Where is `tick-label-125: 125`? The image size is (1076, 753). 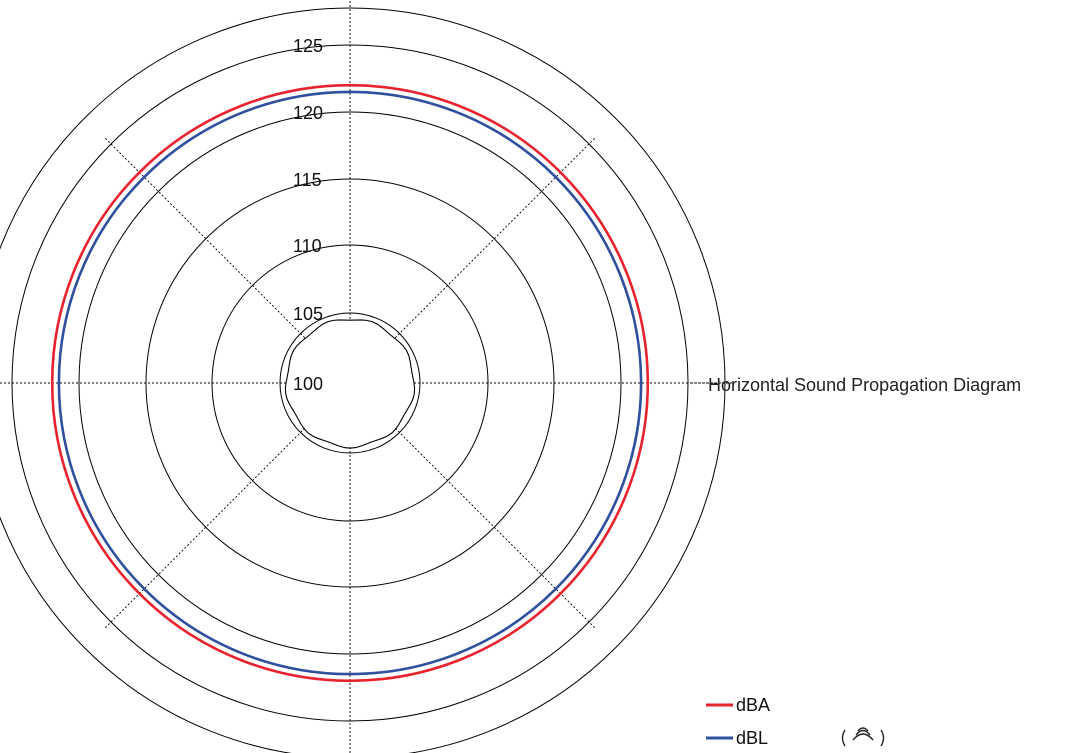
tick-label-125: 125 is located at coordinates (308, 46).